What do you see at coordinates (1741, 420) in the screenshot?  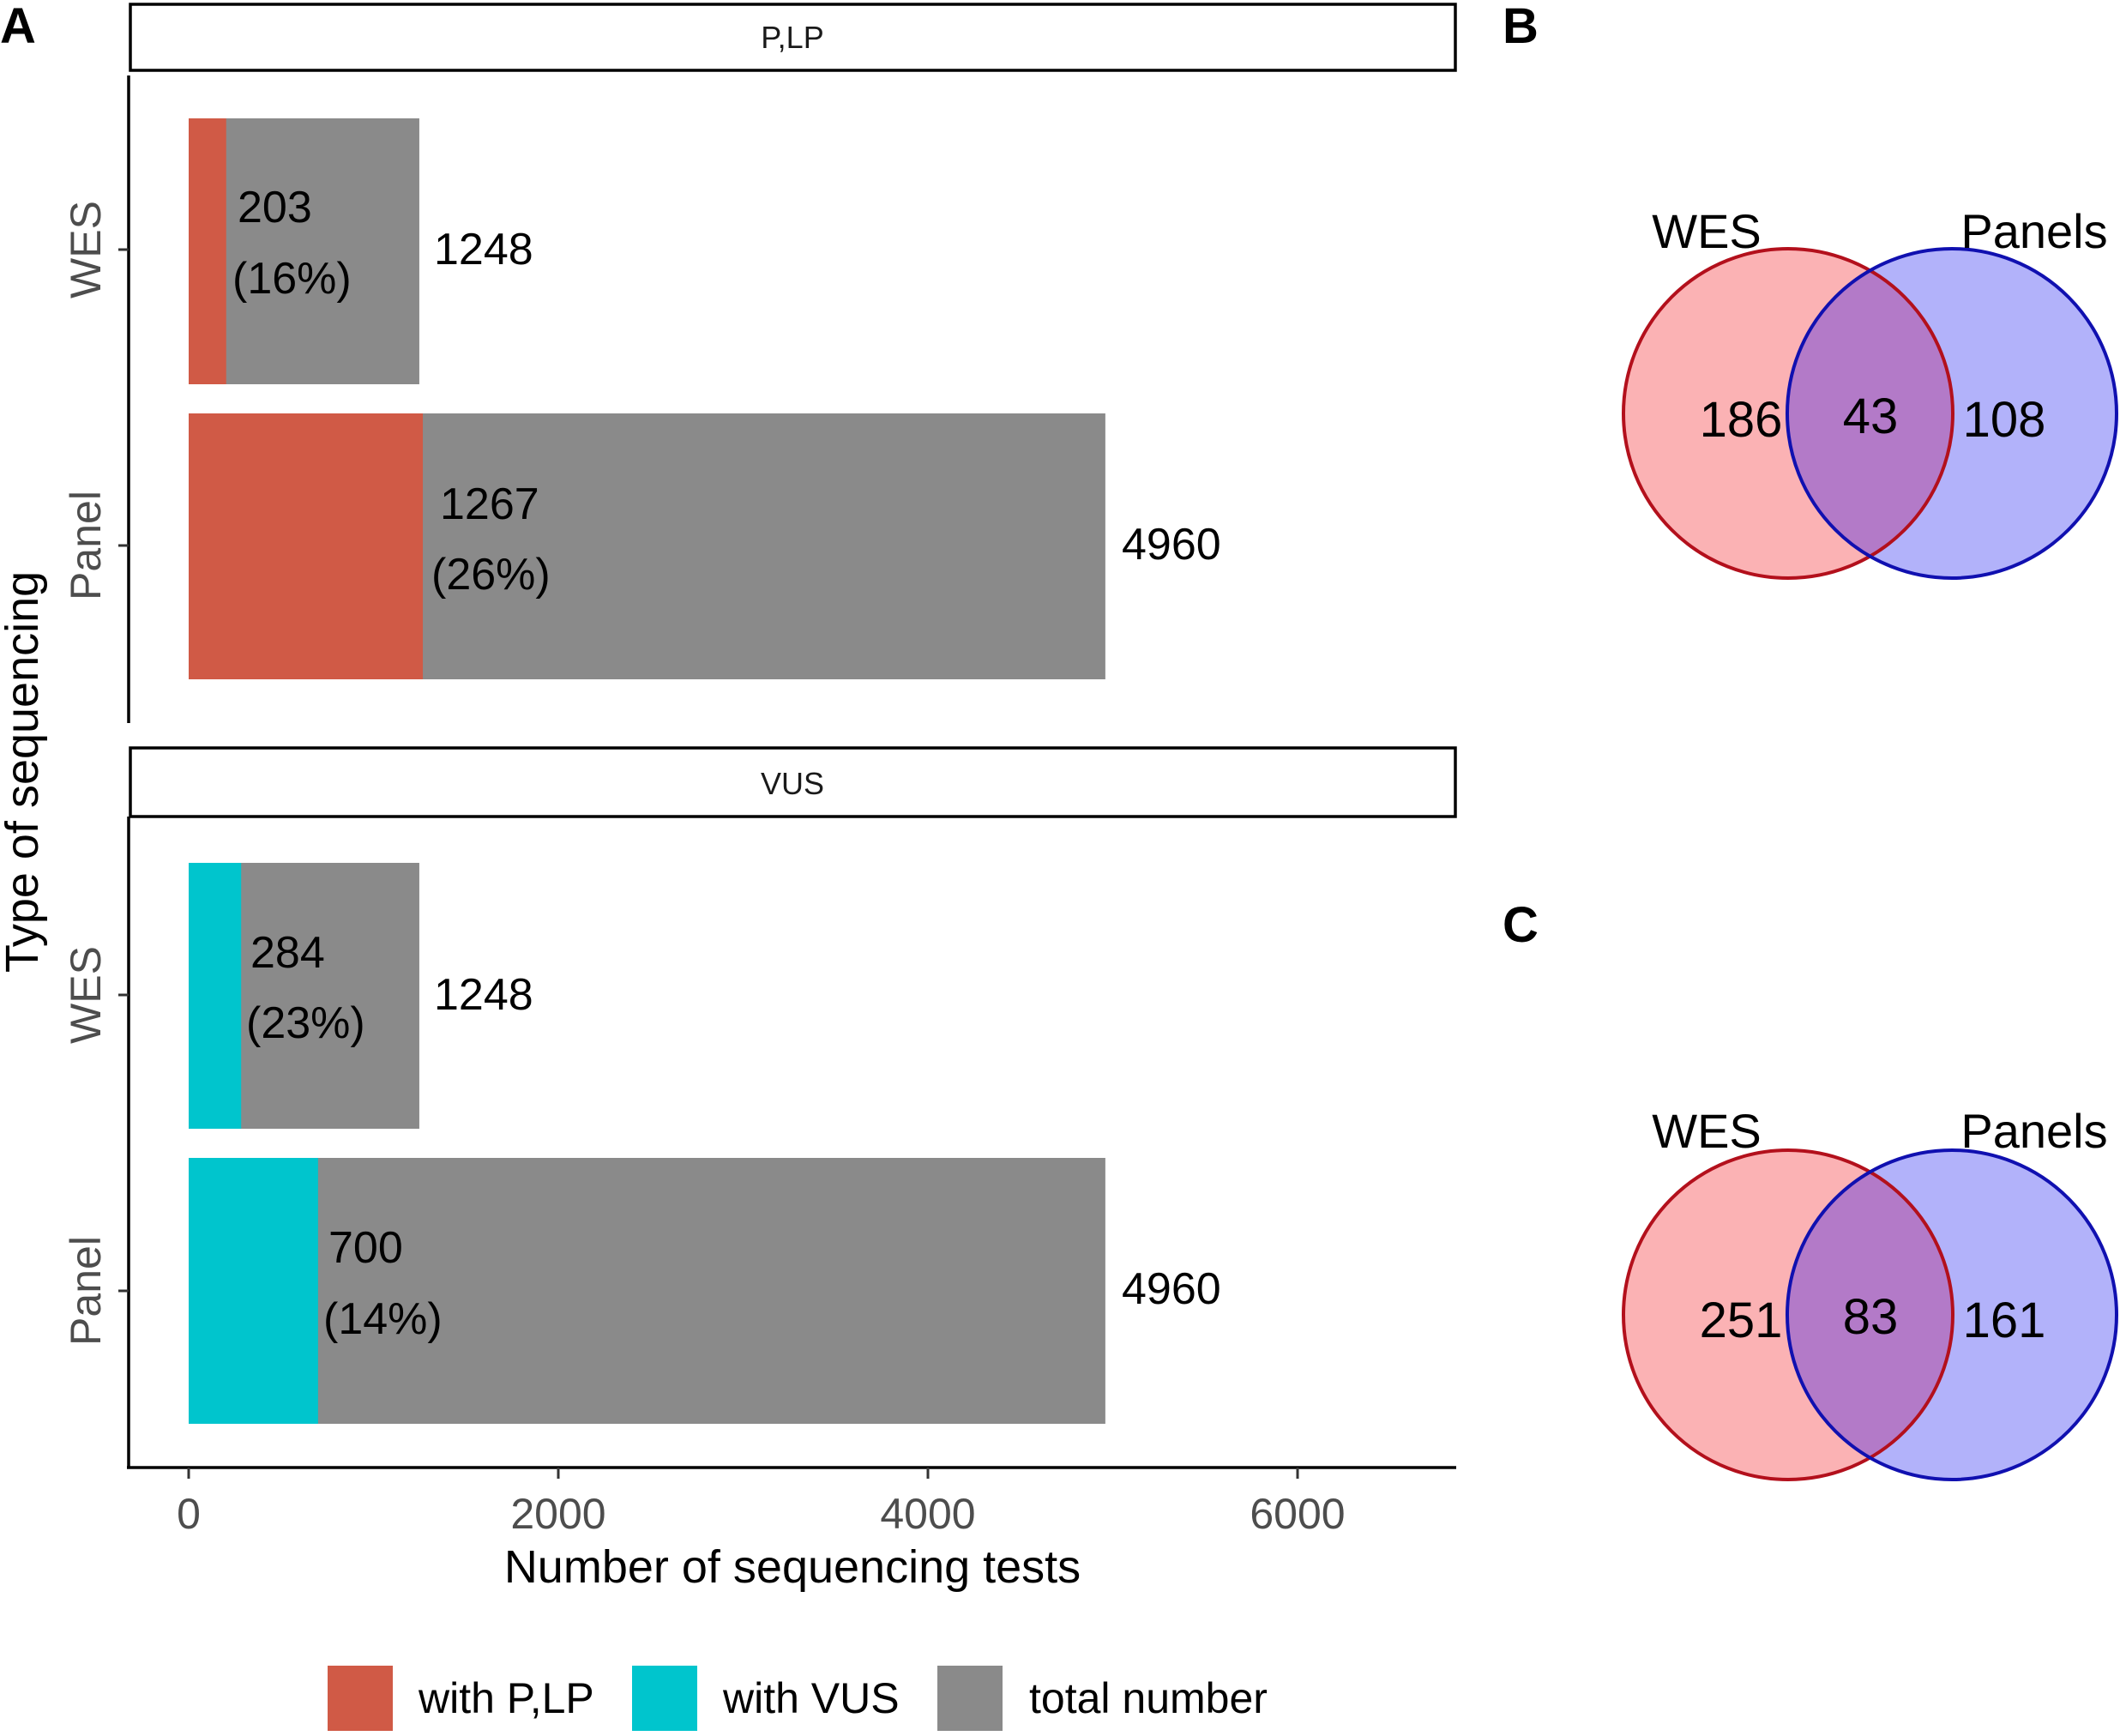 I see `venn-b-only-wes: 186` at bounding box center [1741, 420].